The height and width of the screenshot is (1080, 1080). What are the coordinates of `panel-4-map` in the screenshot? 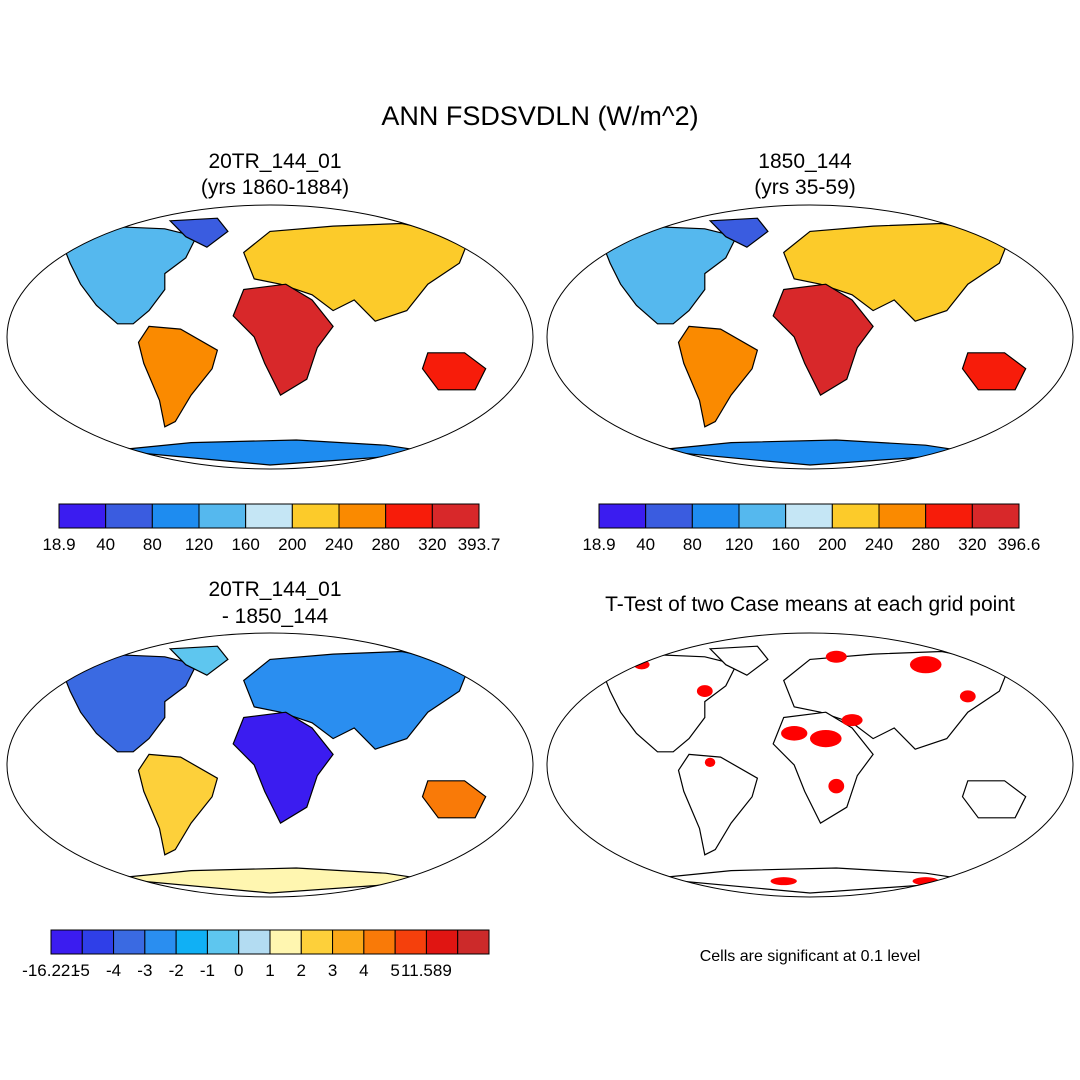 It's located at (810, 765).